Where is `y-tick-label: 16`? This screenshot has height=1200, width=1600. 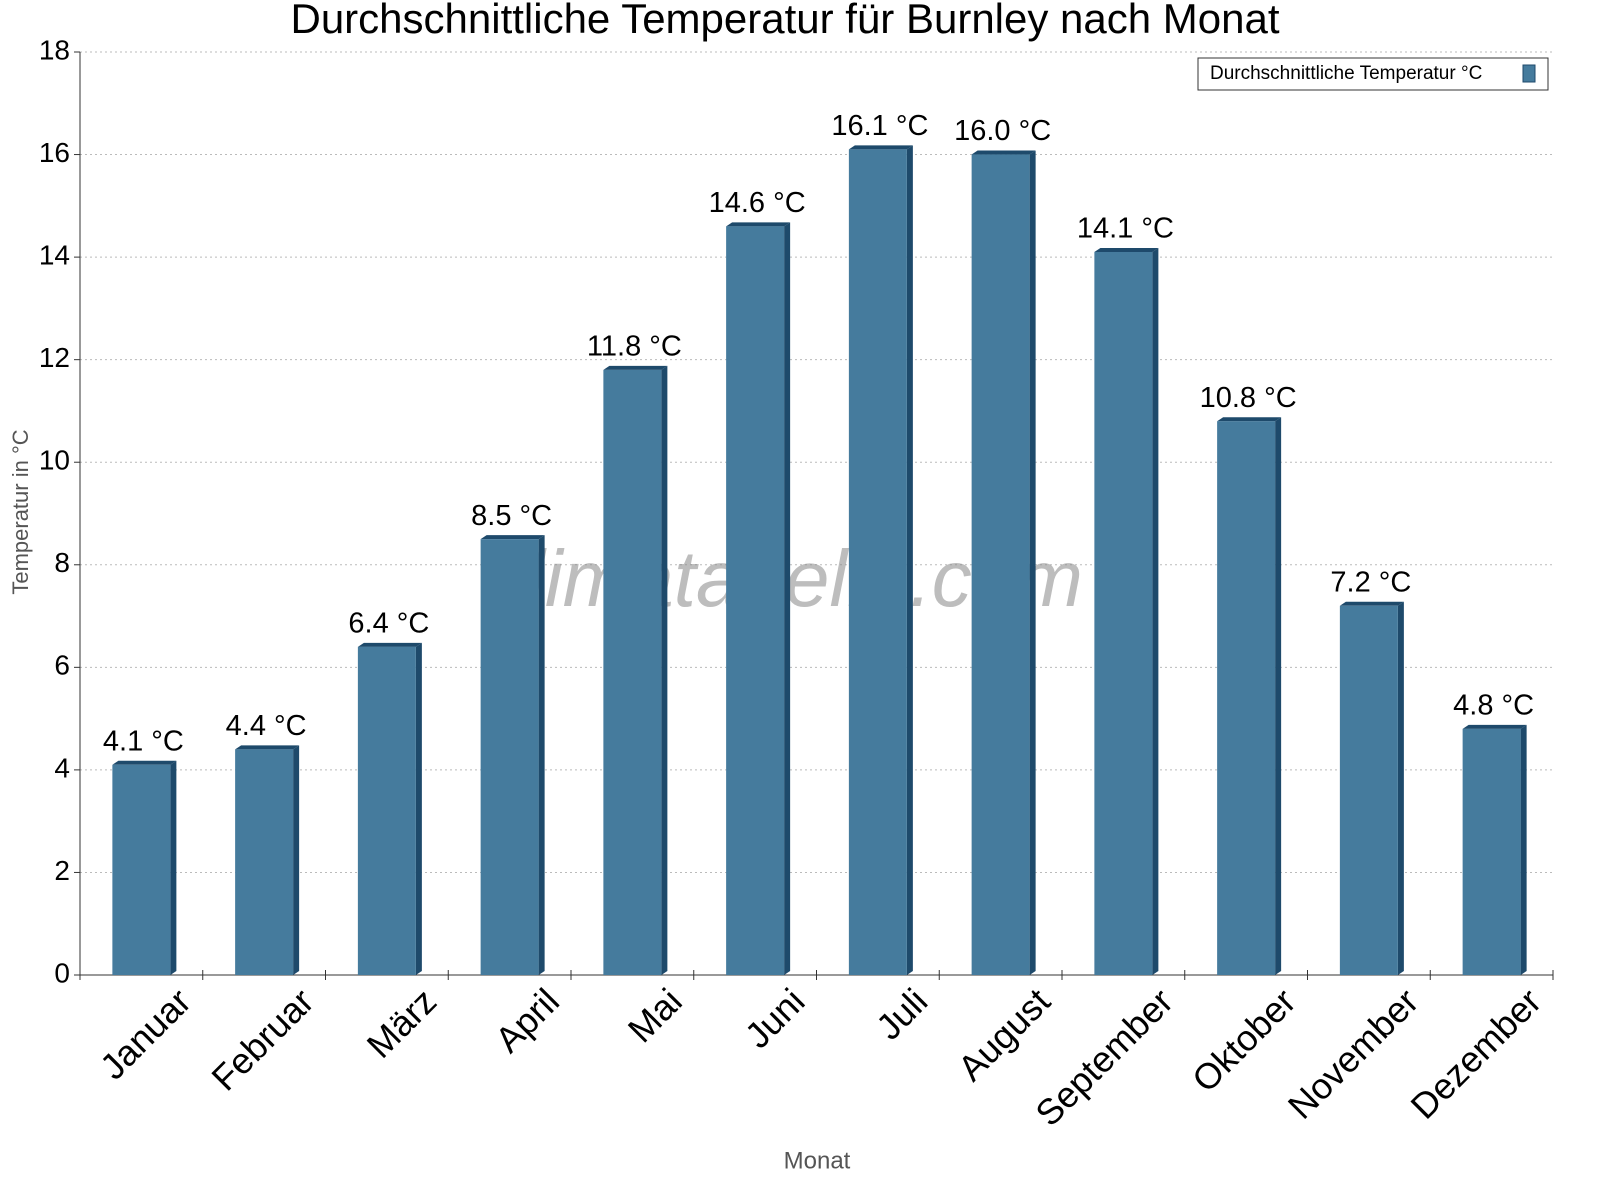 y-tick-label: 16 is located at coordinates (54, 152).